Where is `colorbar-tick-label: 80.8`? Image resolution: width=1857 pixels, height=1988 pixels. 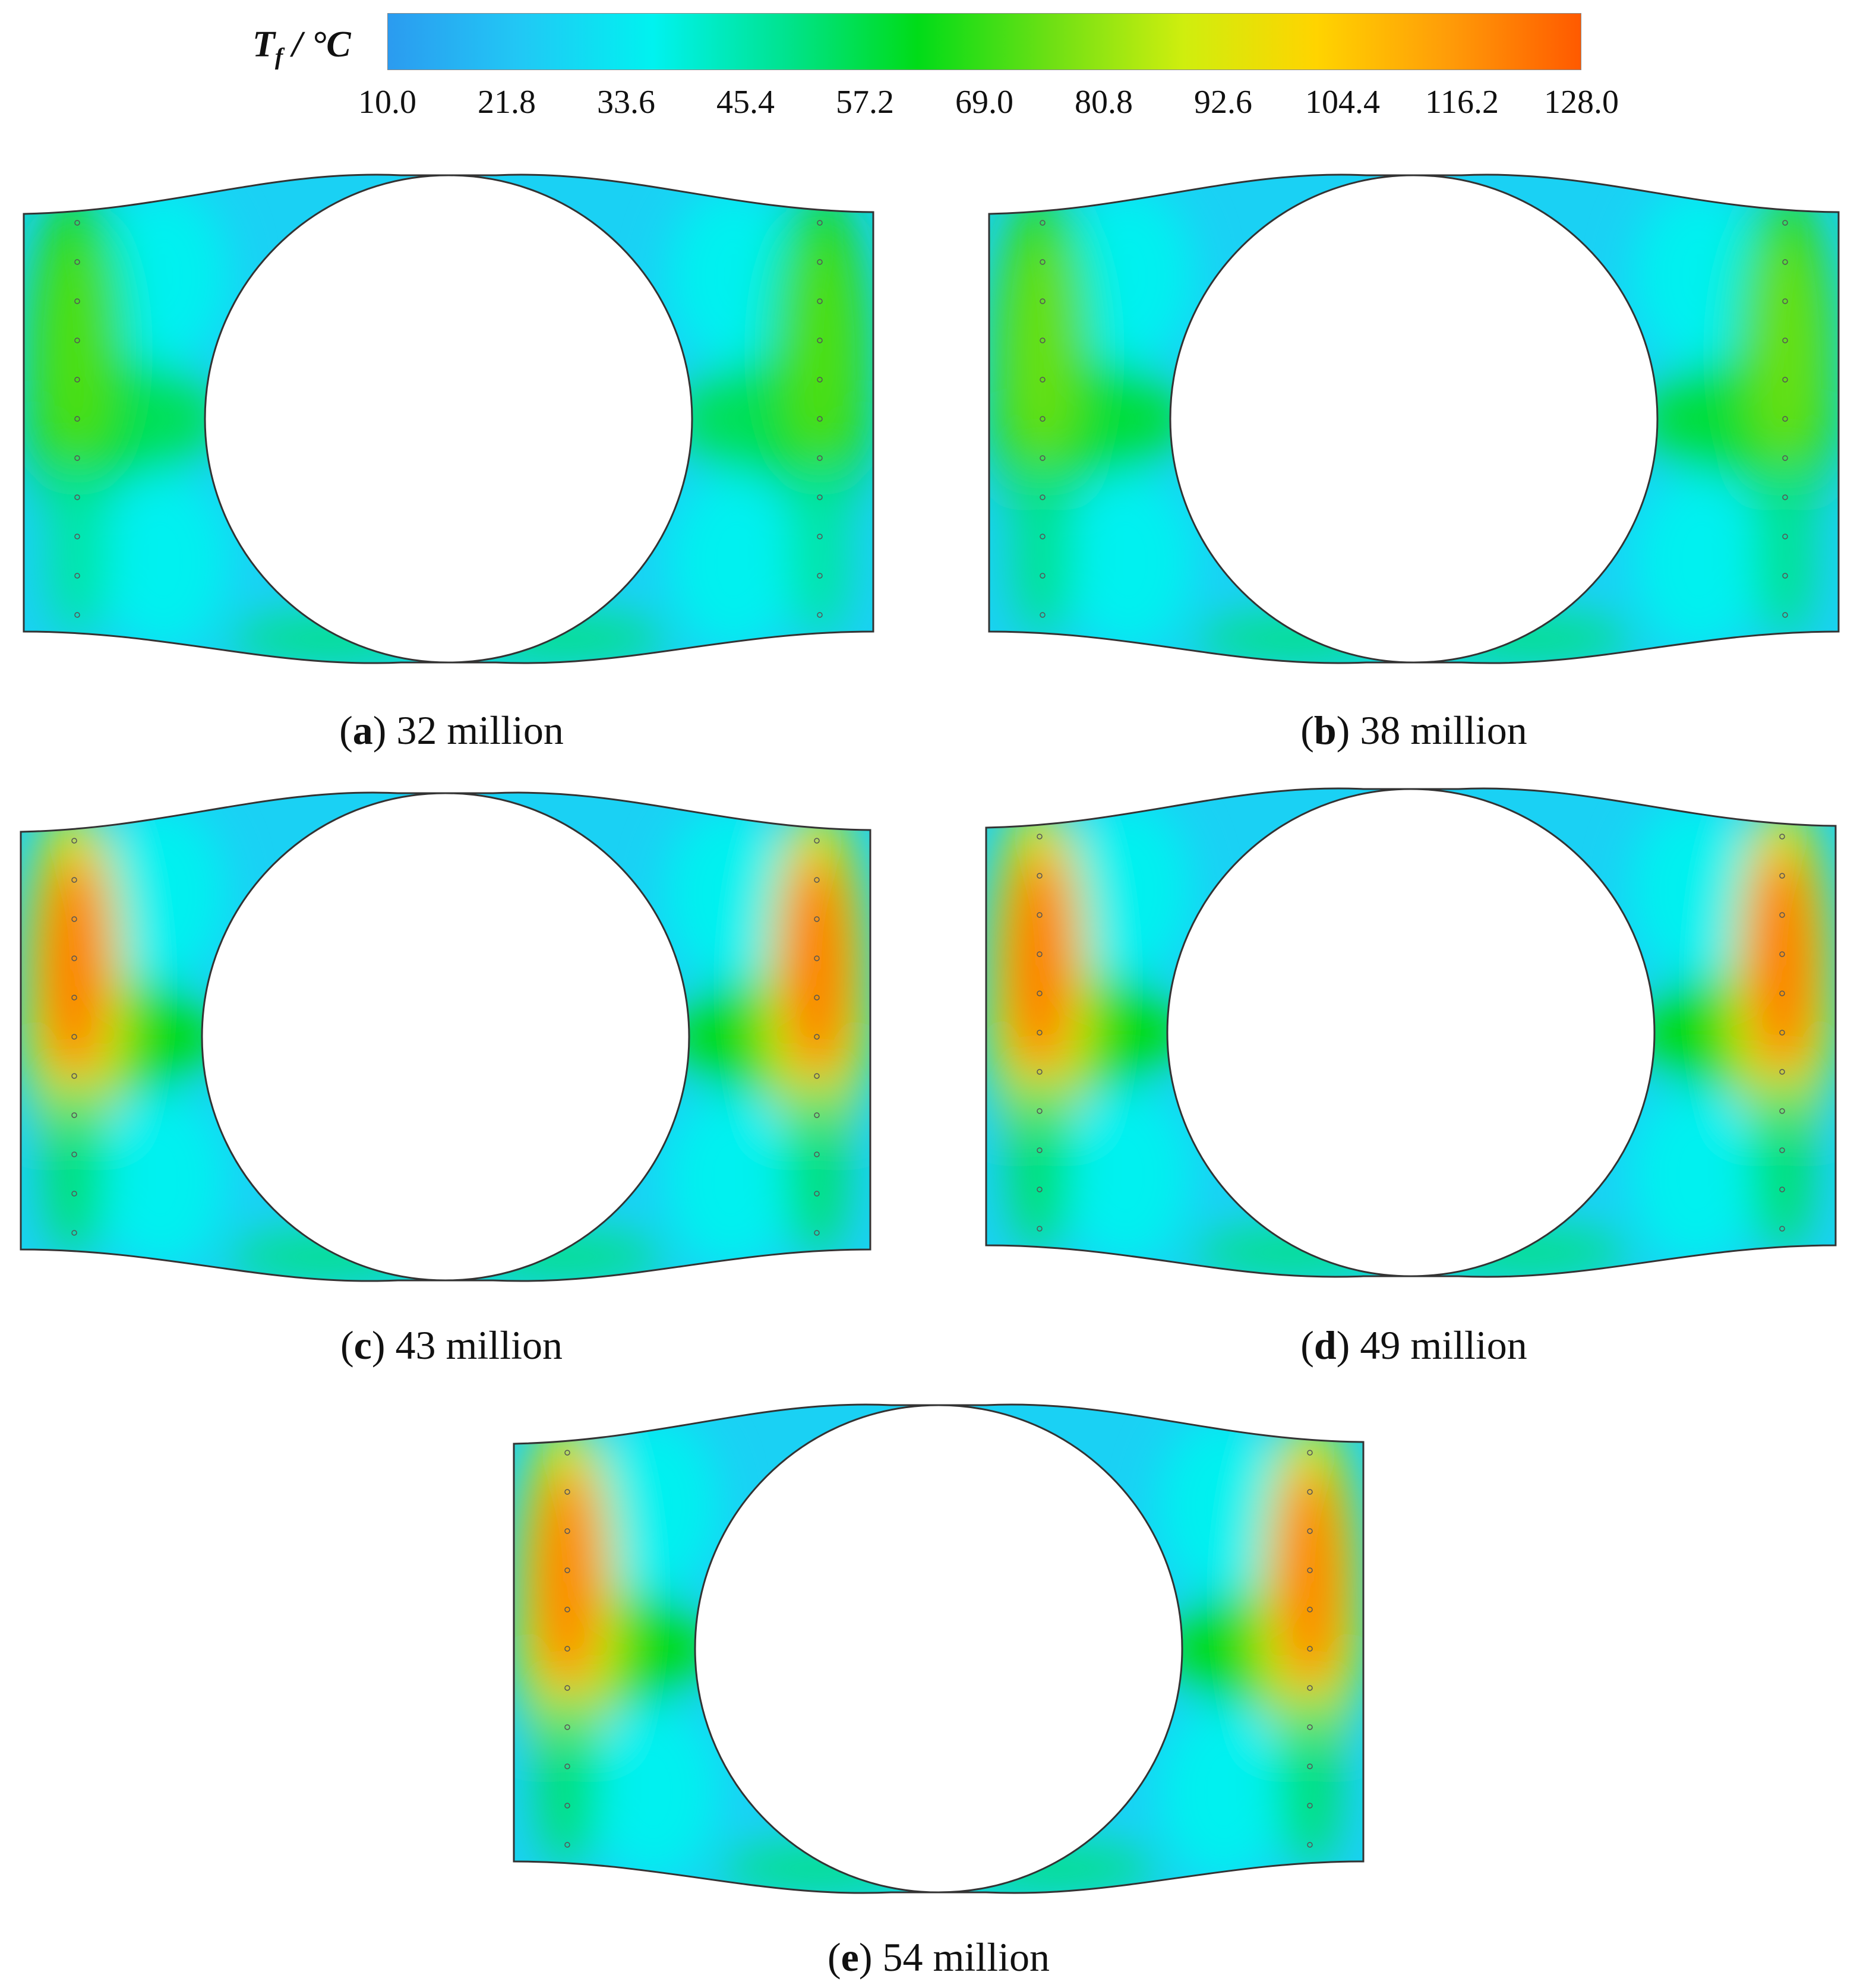
colorbar-tick-label: 80.8 is located at coordinates (1104, 102).